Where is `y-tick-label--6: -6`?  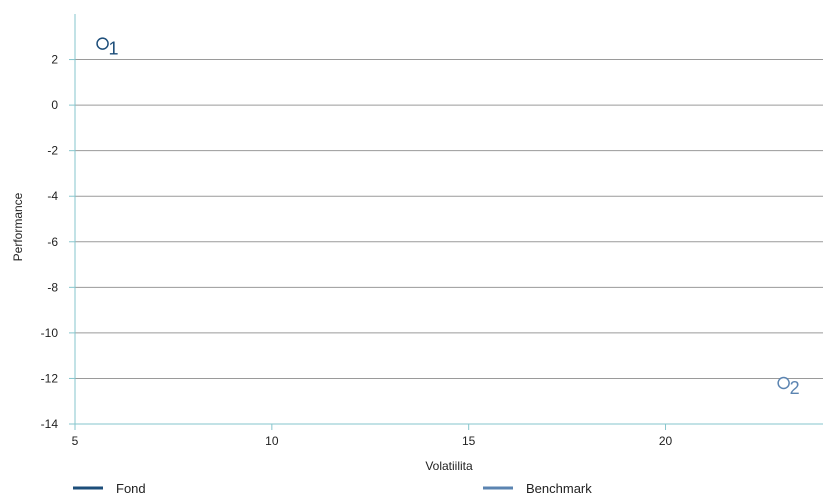 y-tick-label--6: -6 is located at coordinates (52, 242).